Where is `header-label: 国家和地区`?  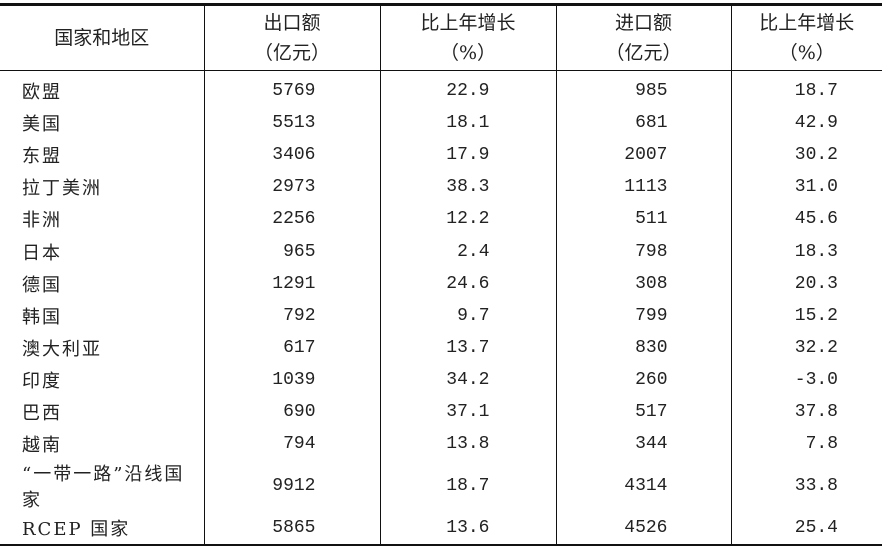 header-label: 国家和地区 is located at coordinates (102, 38).